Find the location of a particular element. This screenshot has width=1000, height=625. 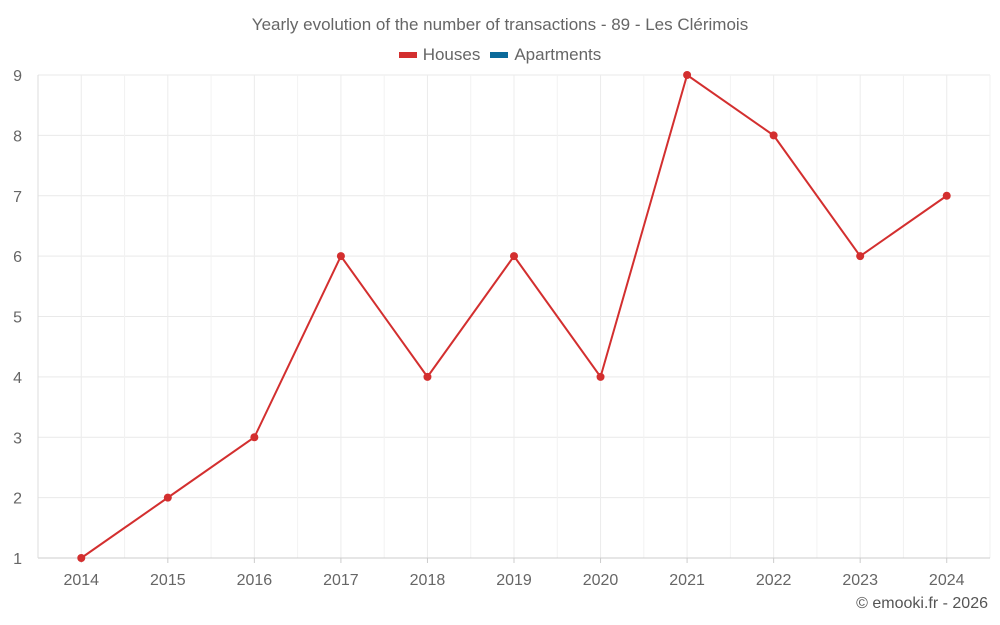

legend-item-houses: Houses is located at coordinates (439, 55).